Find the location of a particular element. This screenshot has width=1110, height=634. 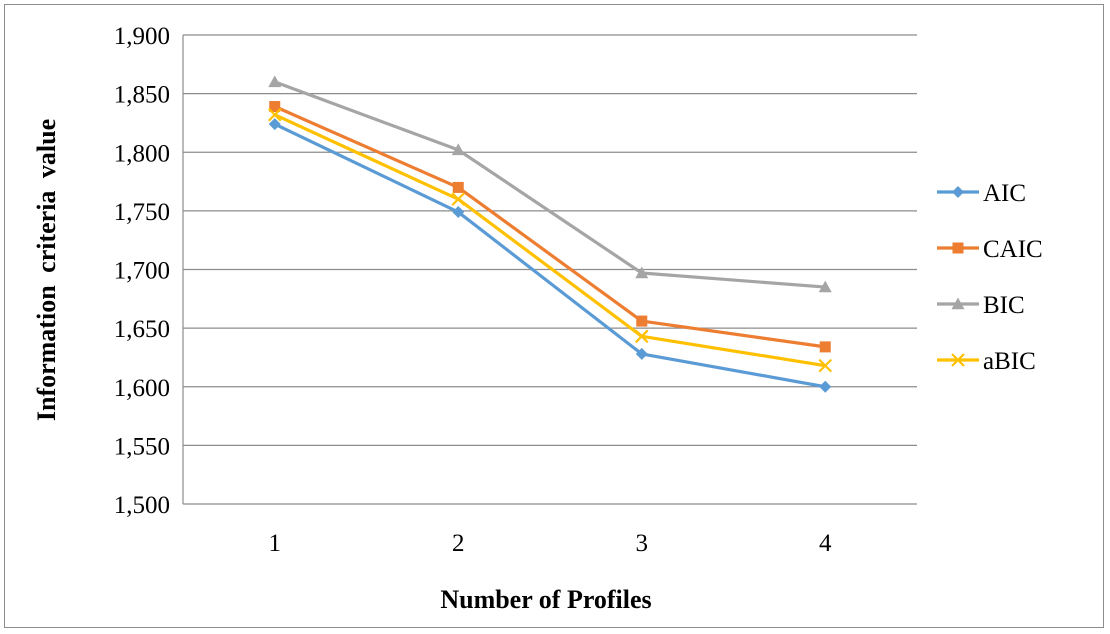

legend-item: CAIC is located at coordinates (990, 249).